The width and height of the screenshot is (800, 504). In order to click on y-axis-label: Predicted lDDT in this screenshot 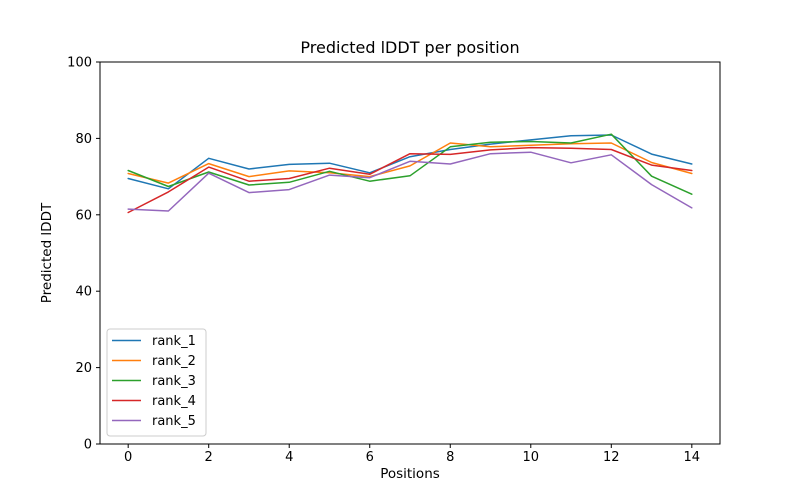, I will do `click(47, 252)`.